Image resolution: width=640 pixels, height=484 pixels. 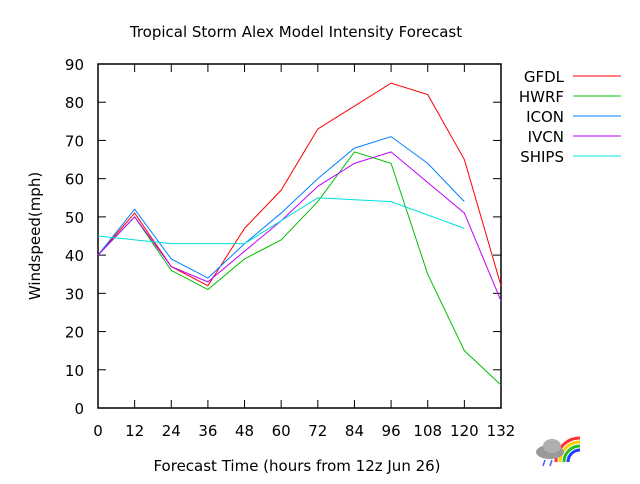 I want to click on y-tick-label: 20, so click(x=74, y=333).